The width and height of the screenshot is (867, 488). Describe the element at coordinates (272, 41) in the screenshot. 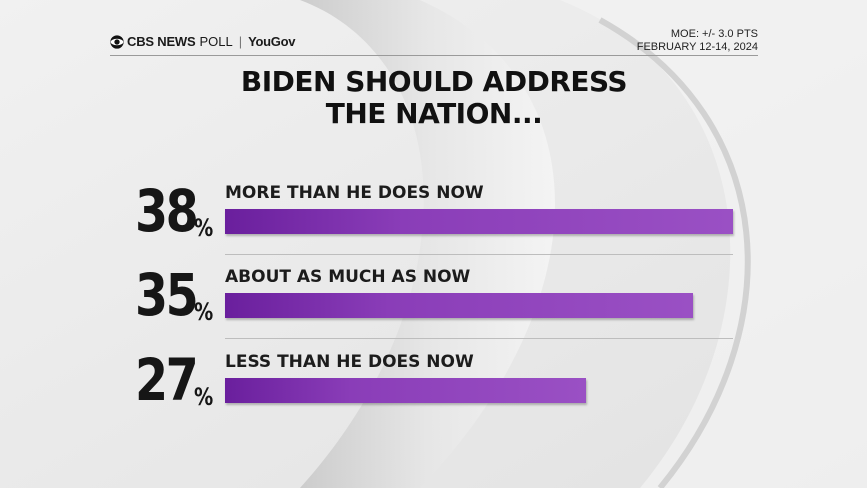

I see `brand-partner: YouGov` at that location.